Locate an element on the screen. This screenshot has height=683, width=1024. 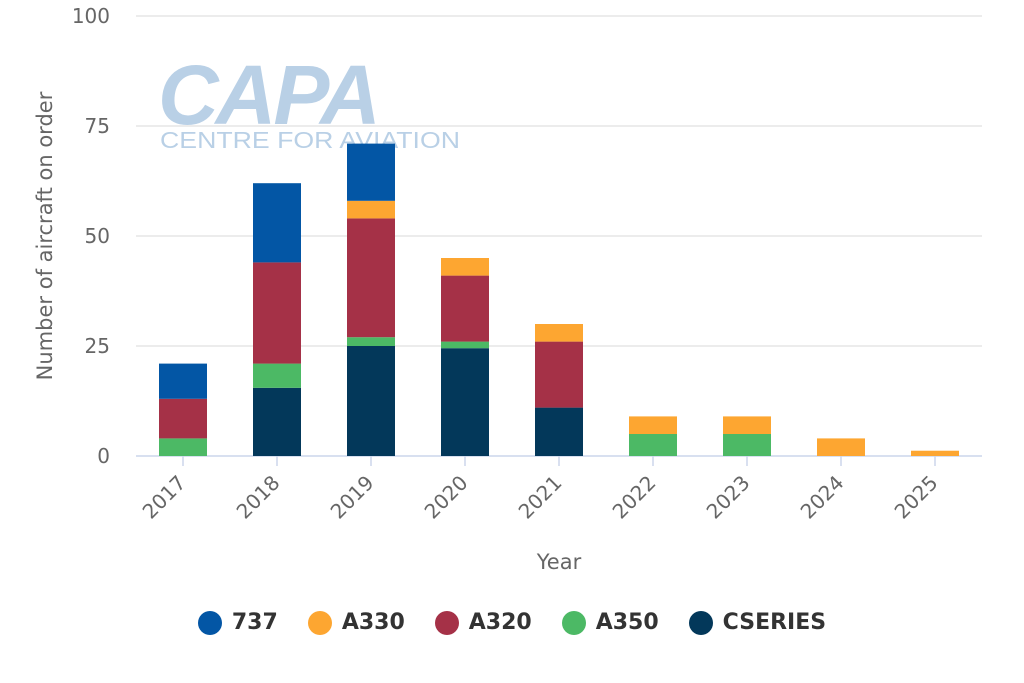
x-tick-label: 2021 is located at coordinates (540, 497).